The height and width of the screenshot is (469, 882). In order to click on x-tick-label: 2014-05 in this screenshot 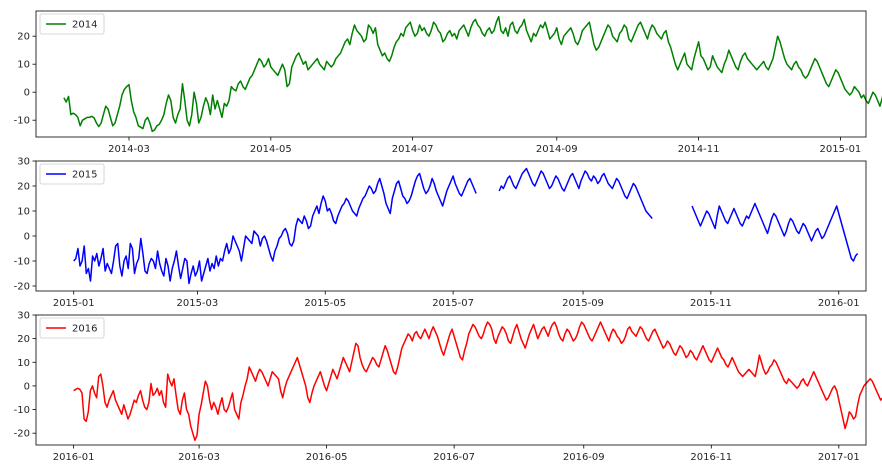, I will do `click(271, 149)`.